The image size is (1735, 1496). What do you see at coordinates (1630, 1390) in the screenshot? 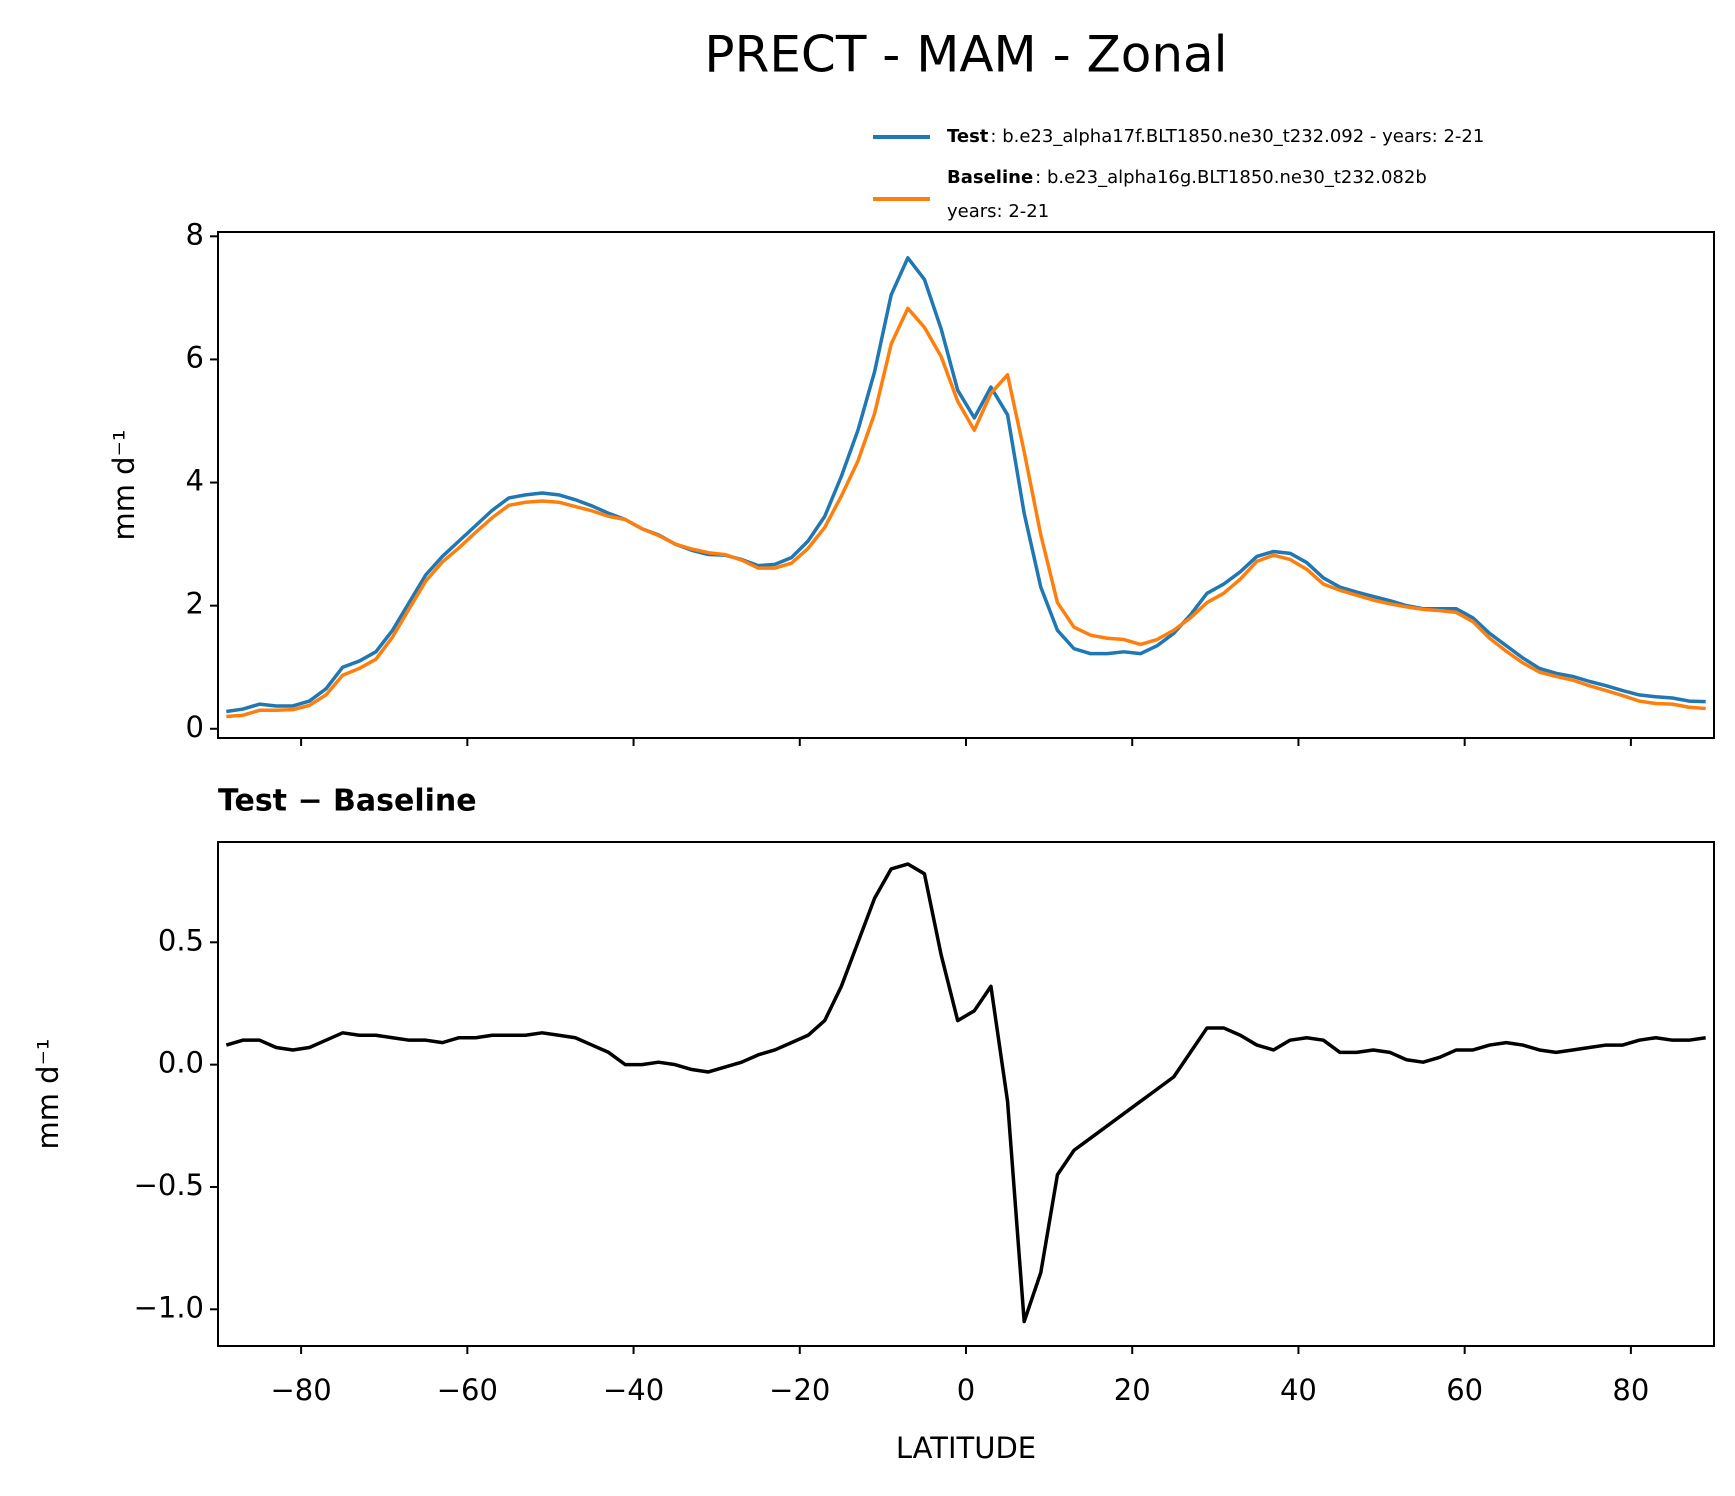
I see `x-tick-label: 80` at bounding box center [1630, 1390].